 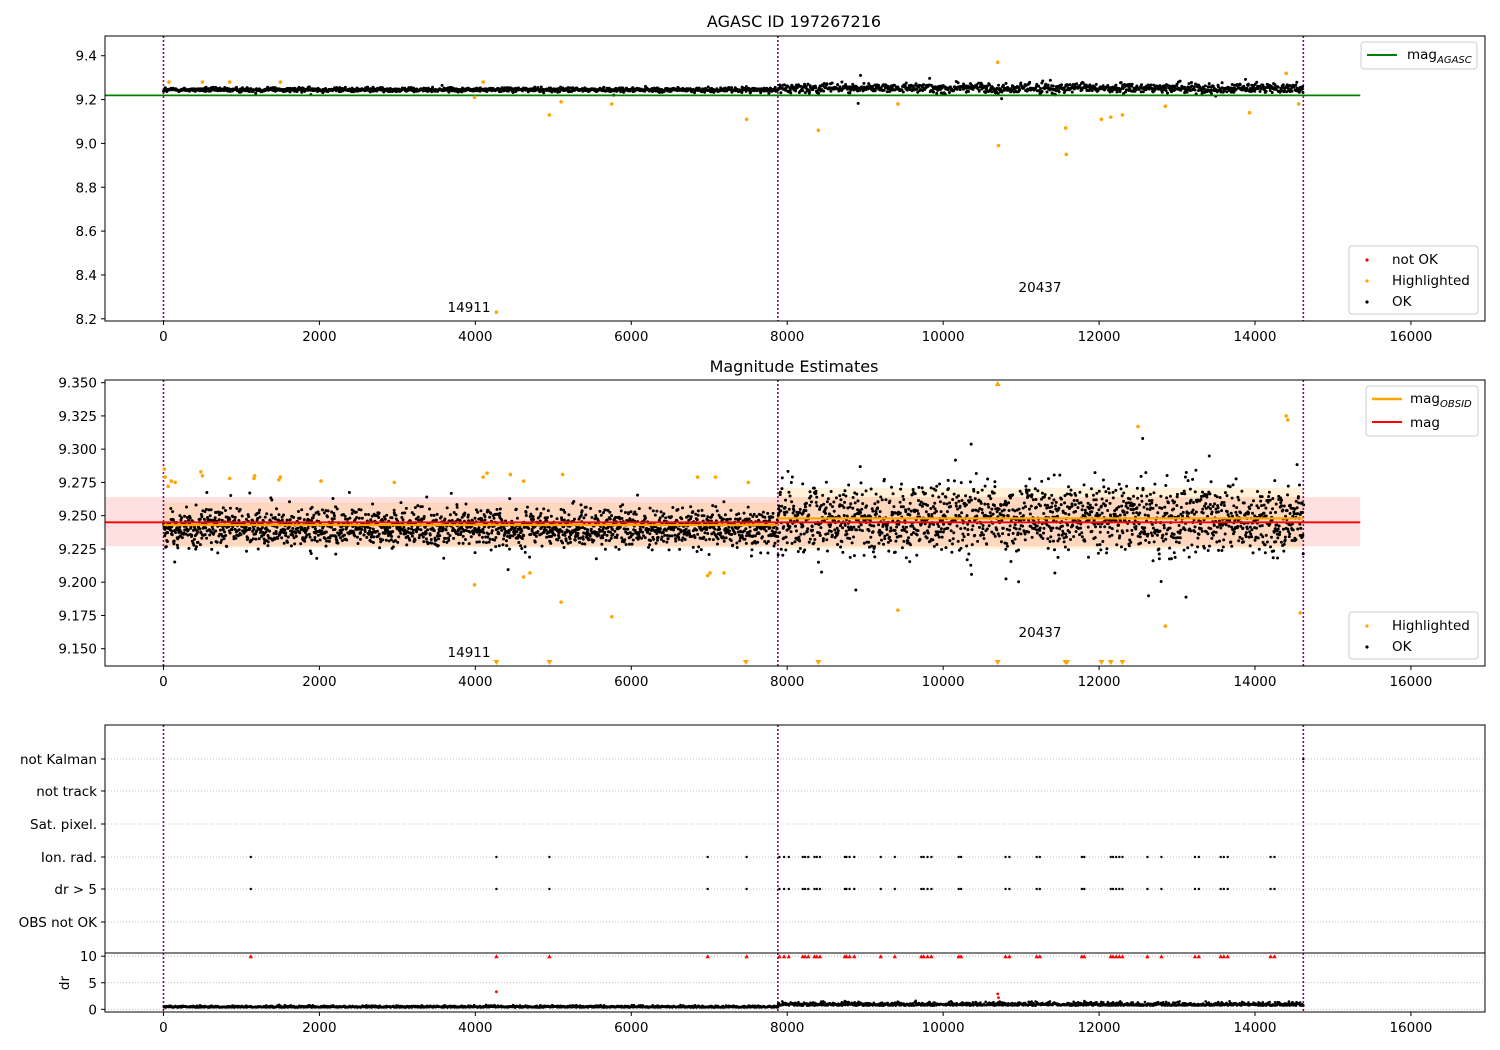 I want to click on y-tick-label: 9.4, so click(x=86, y=57).